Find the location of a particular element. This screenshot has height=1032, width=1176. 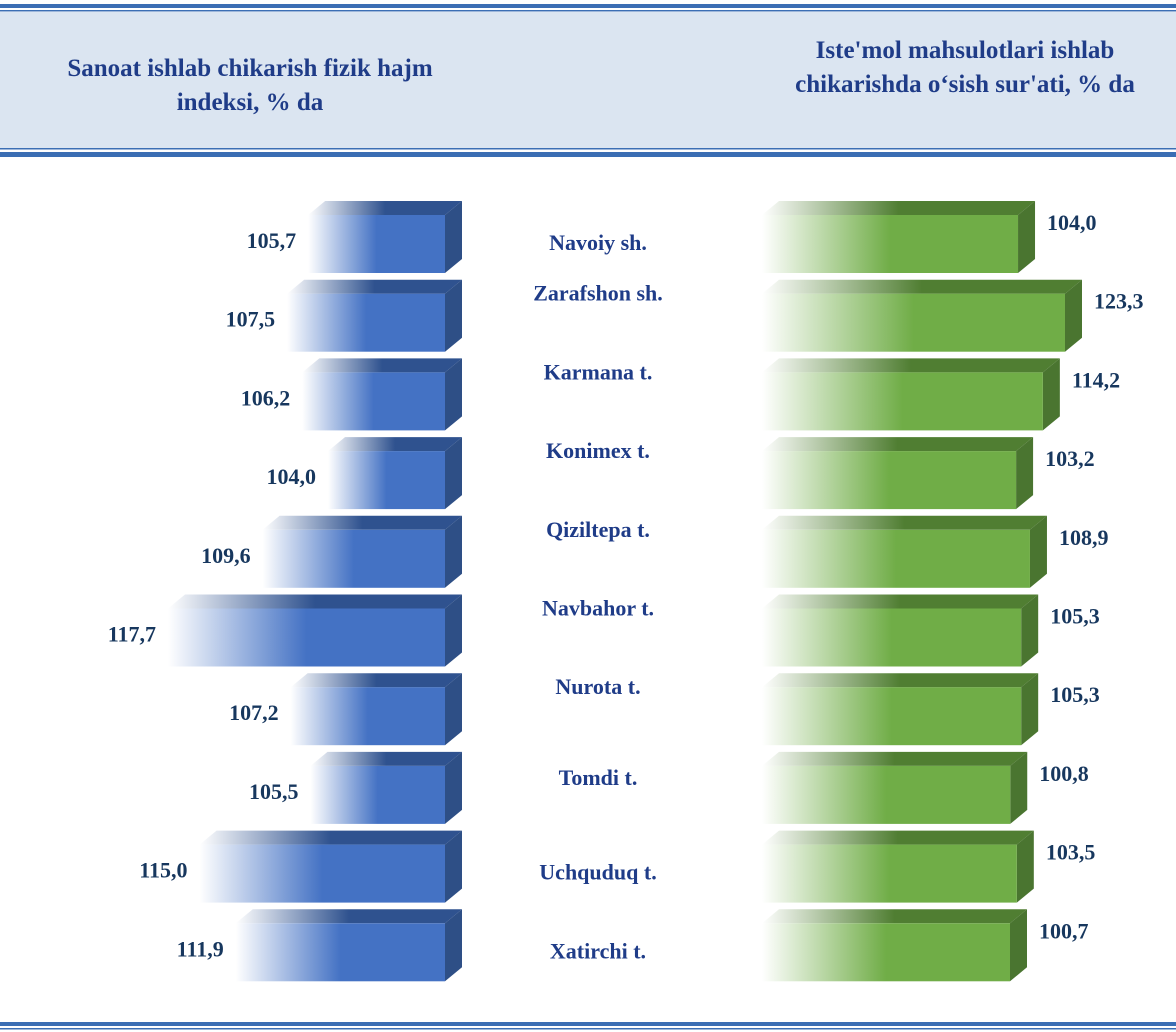

category-label: Nurota t. is located at coordinates (597, 686).